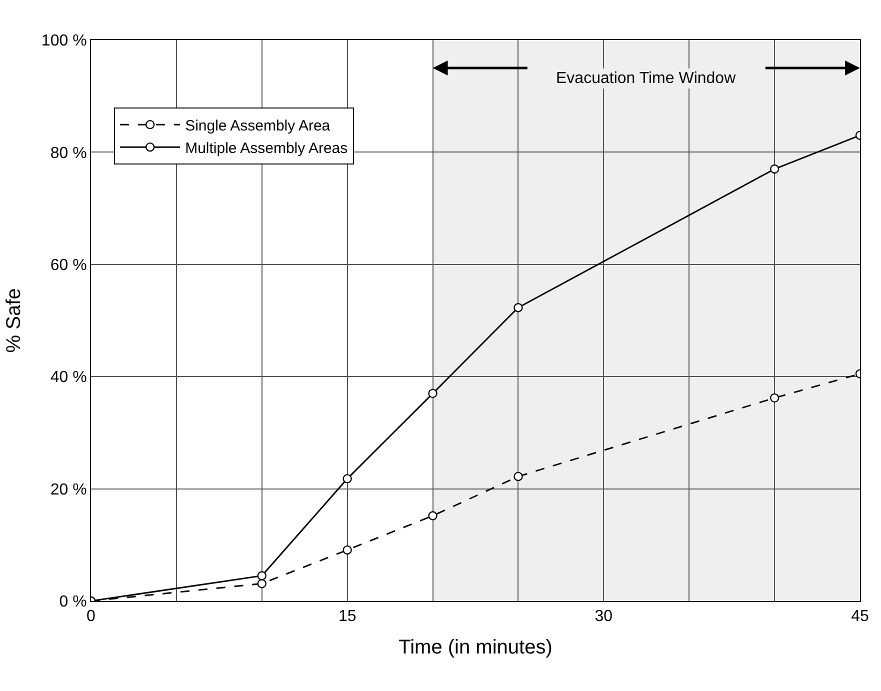  I want to click on x-tick-label: 45, so click(860, 617).